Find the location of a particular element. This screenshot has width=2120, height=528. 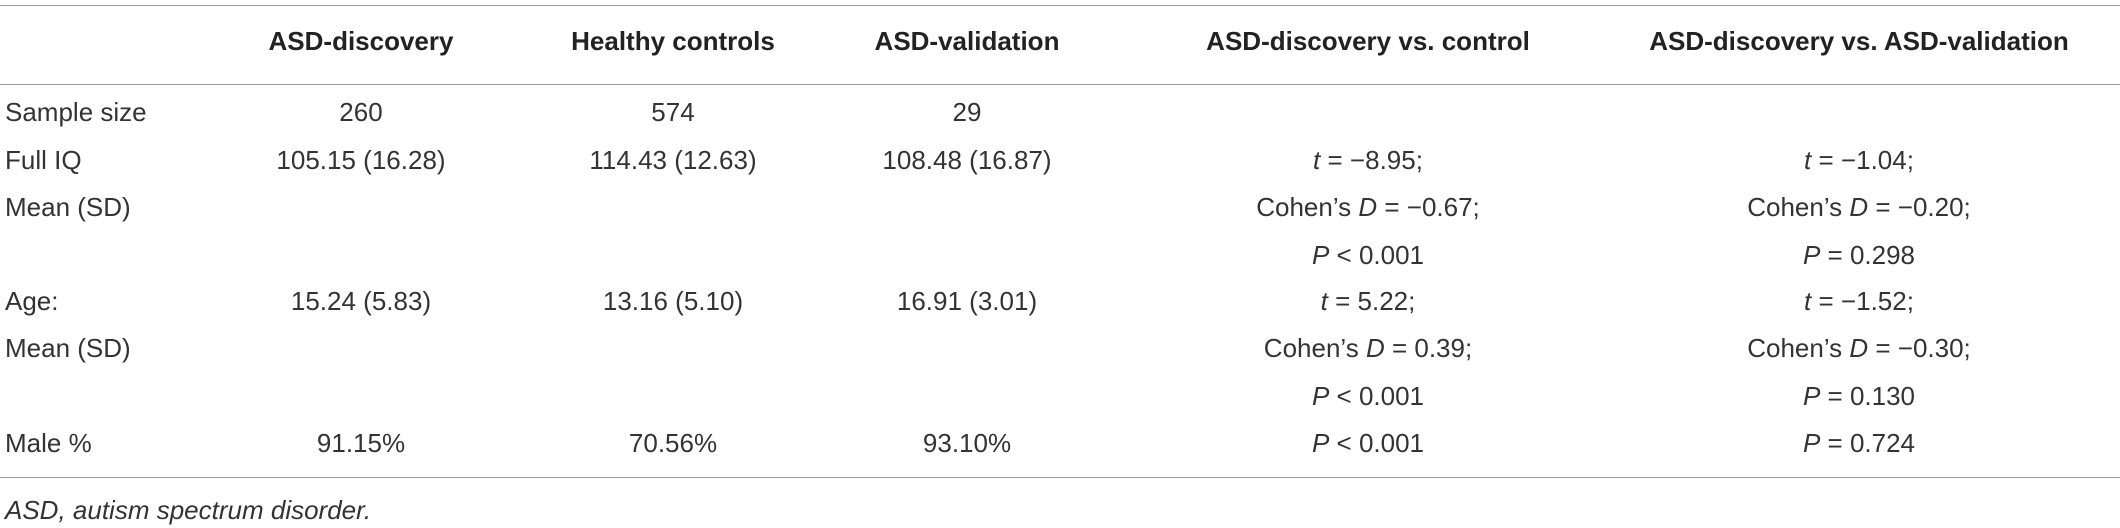

value-cell: 114.43 (12.63) is located at coordinates (673, 160).